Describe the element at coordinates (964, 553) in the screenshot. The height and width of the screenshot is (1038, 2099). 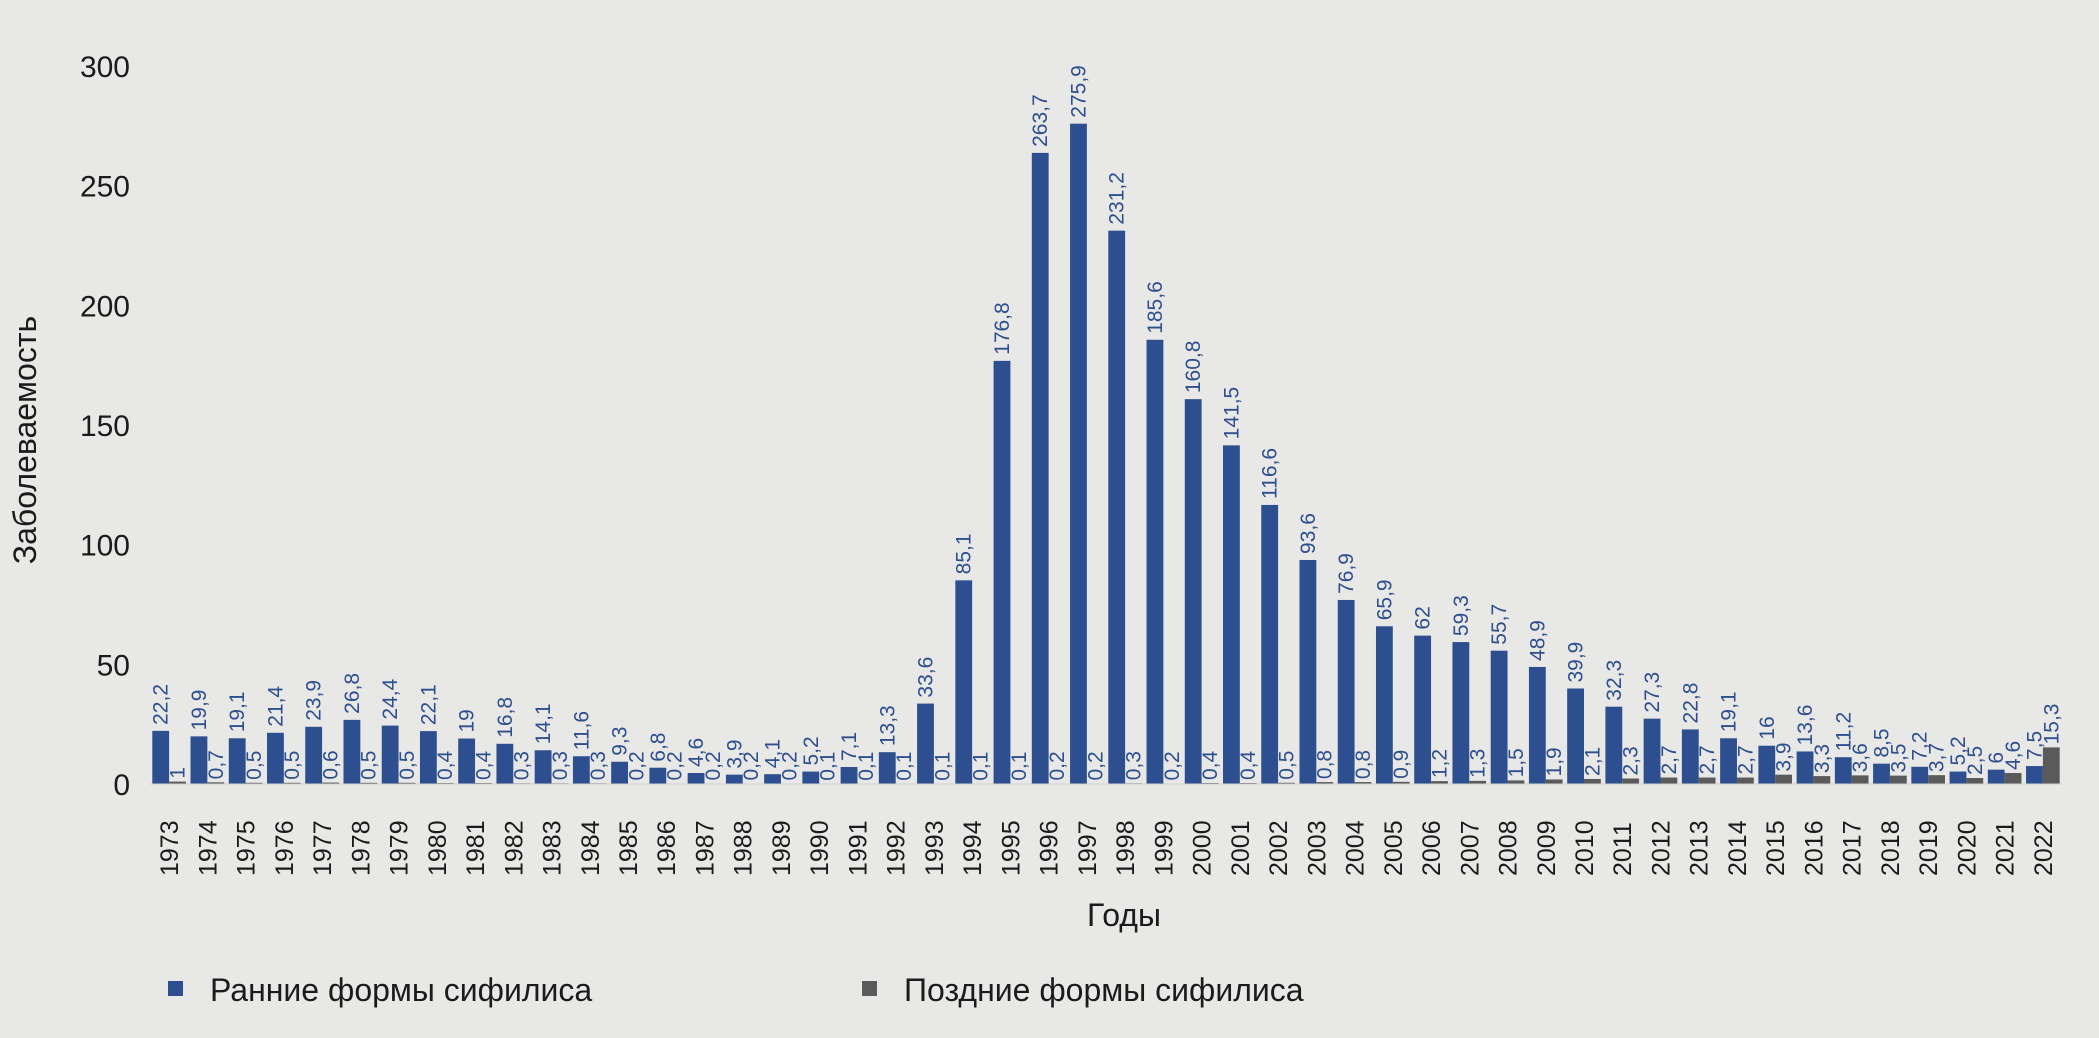
I see `data-label-early: 85,1` at that location.